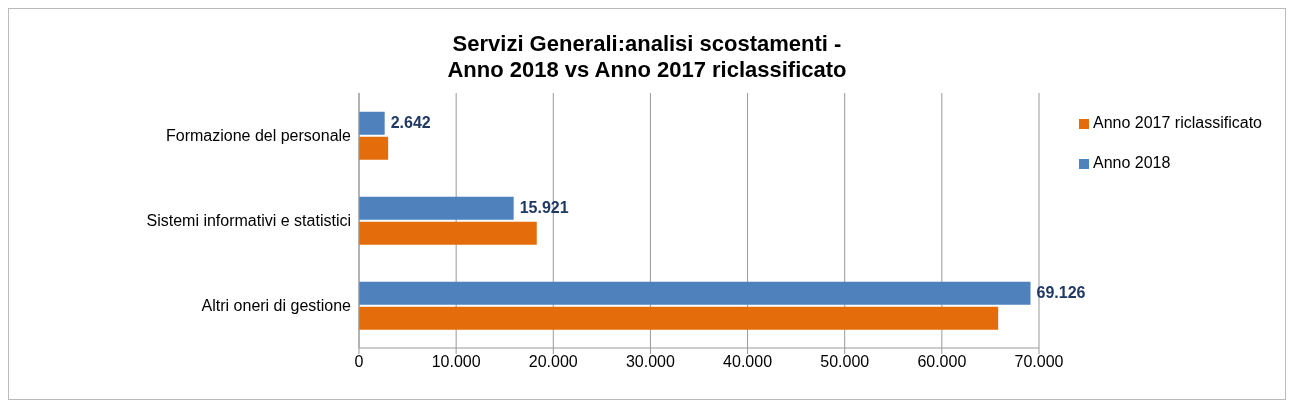 This screenshot has height=405, width=1292. What do you see at coordinates (359, 362) in the screenshot?
I see `x-tick-label: 0` at bounding box center [359, 362].